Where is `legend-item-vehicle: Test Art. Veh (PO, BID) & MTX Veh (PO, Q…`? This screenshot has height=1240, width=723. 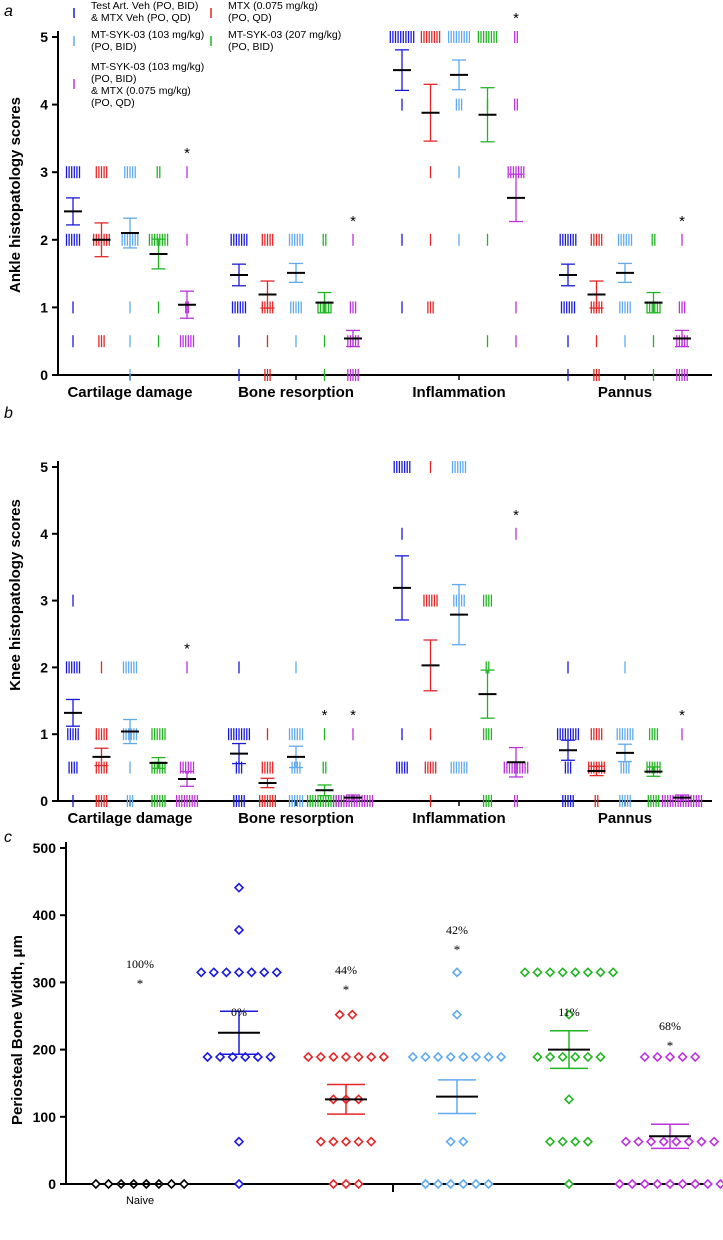 legend-item-vehicle: Test Art. Veh (PO, BID) & MTX Veh (PO, Q… is located at coordinates (135, 12).